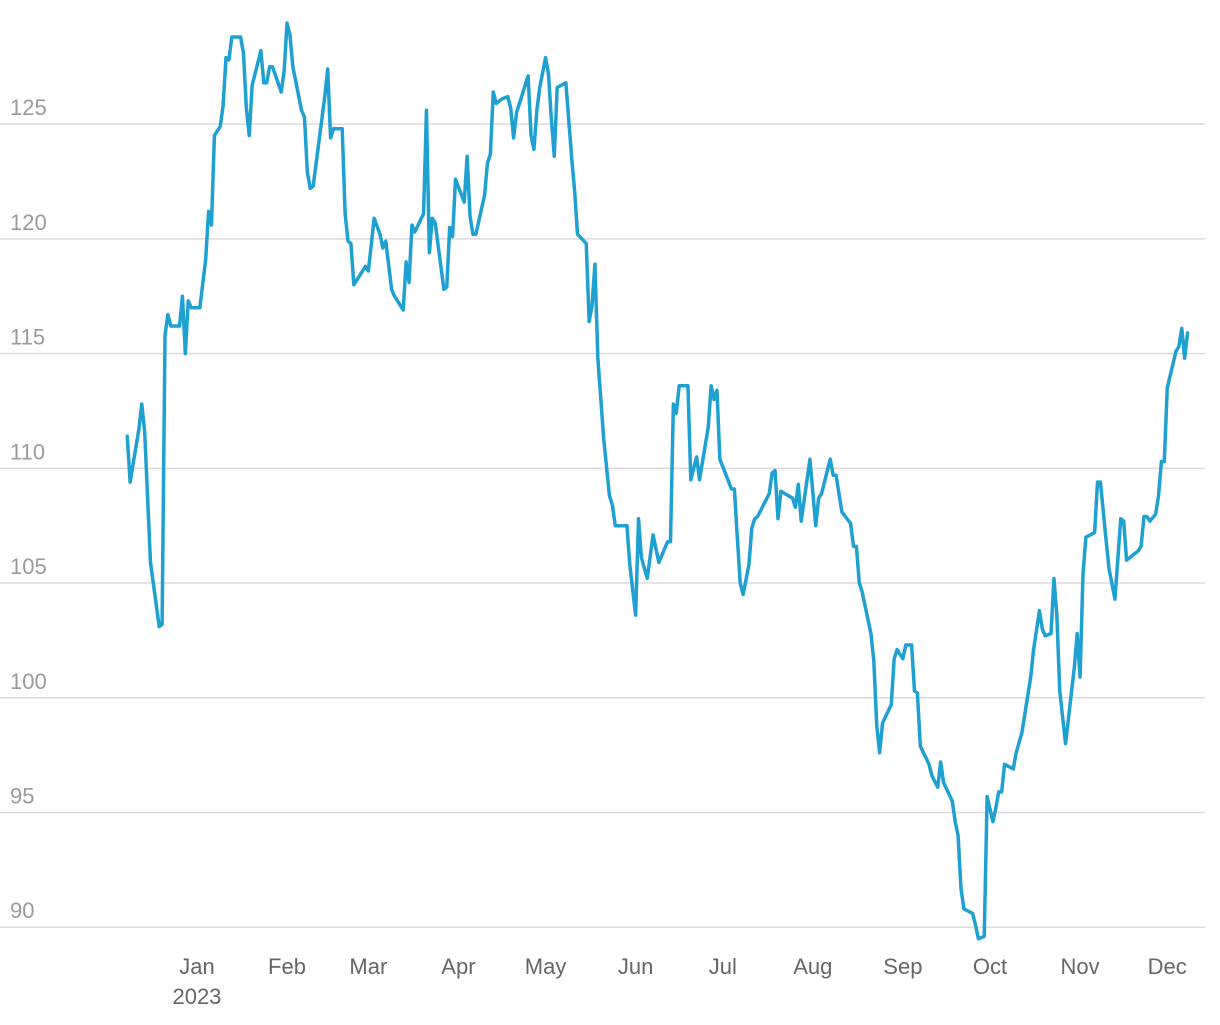  Describe the element at coordinates (22, 796) in the screenshot. I see `y-tick-label: 95` at that location.